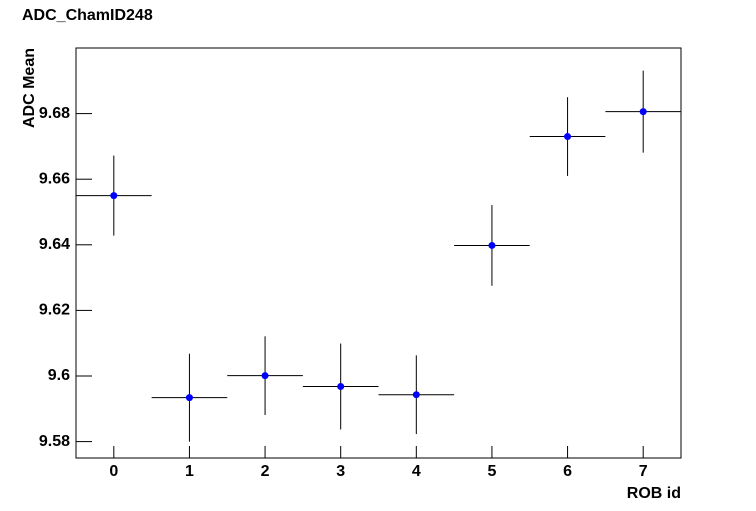 The width and height of the screenshot is (756, 511). I want to click on x-tick-label: 0, so click(113, 471).